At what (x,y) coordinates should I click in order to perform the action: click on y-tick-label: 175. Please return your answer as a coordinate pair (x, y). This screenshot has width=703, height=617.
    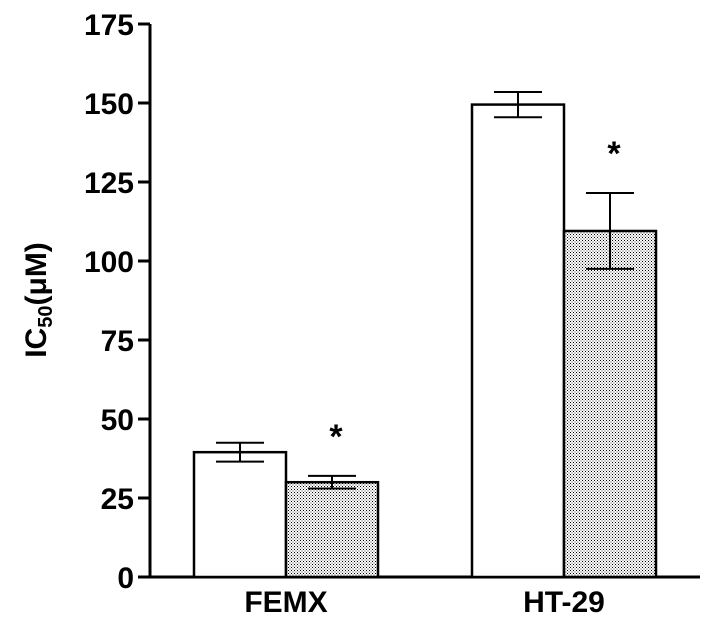
    Looking at the image, I should click on (109, 25).